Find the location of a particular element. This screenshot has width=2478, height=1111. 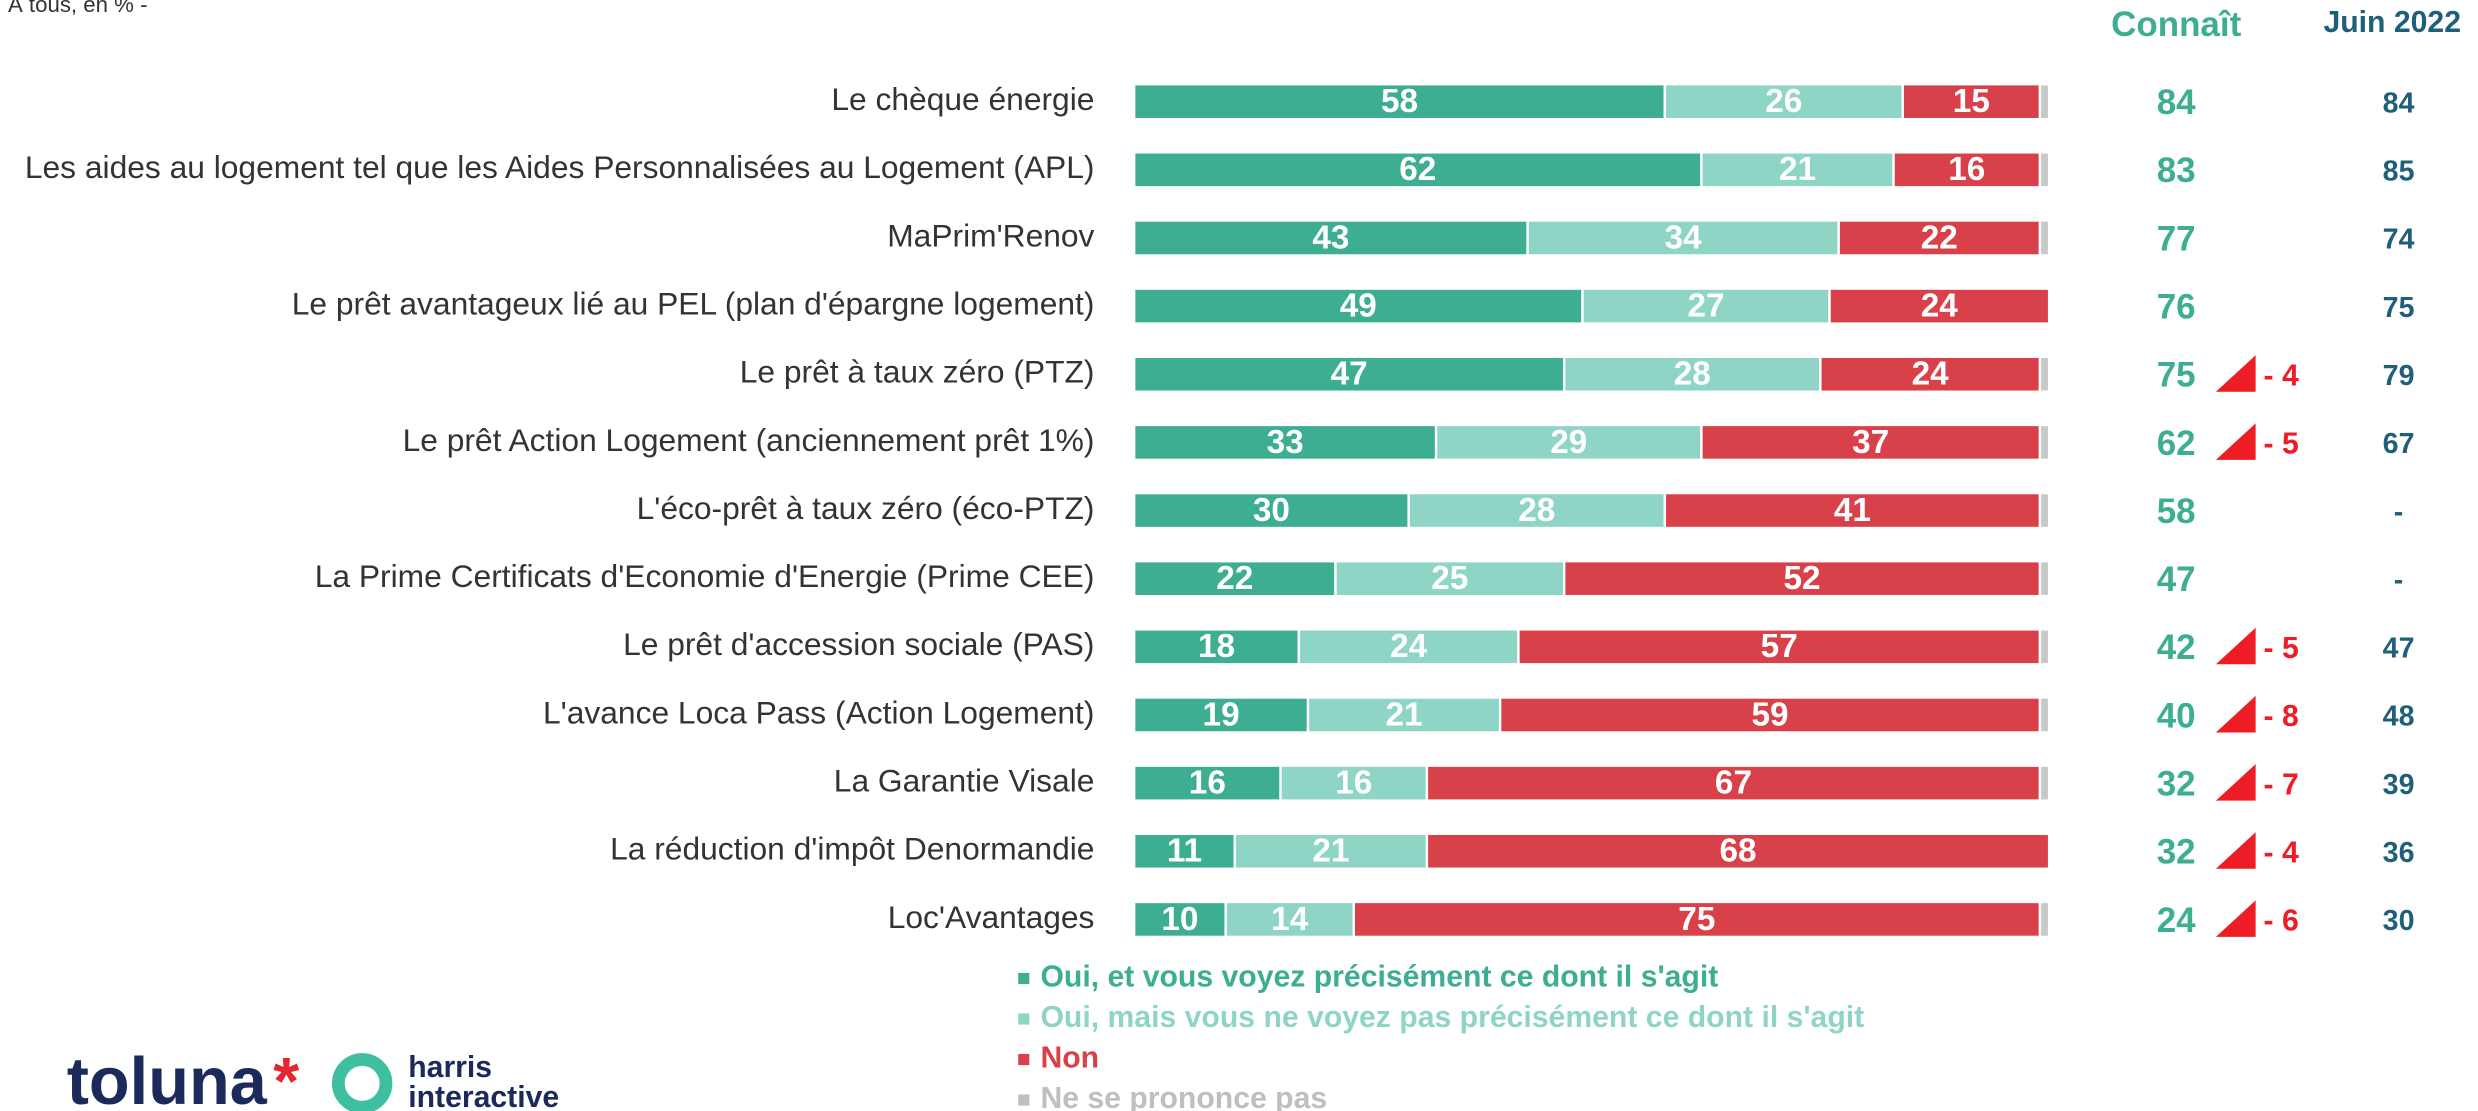

connait-value: 75 is located at coordinates (2176, 375).